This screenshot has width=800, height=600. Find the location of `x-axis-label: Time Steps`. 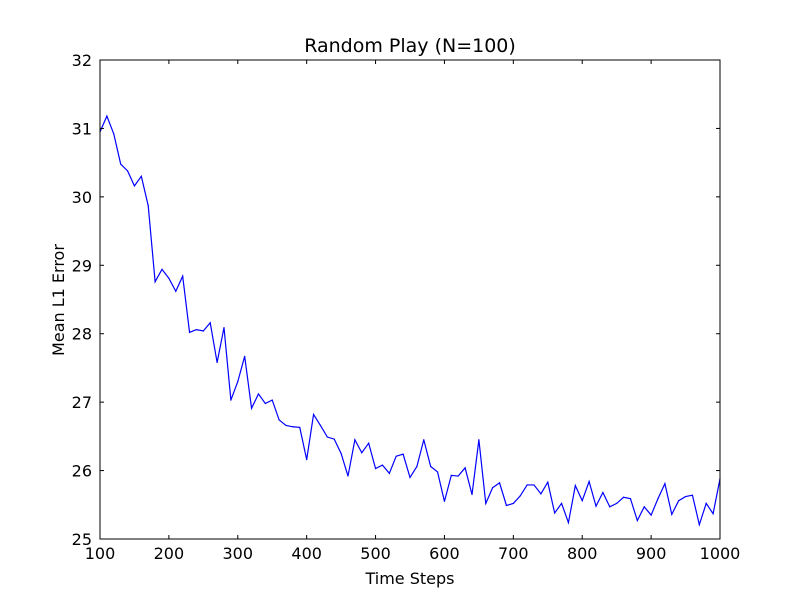

x-axis-label: Time Steps is located at coordinates (409, 578).